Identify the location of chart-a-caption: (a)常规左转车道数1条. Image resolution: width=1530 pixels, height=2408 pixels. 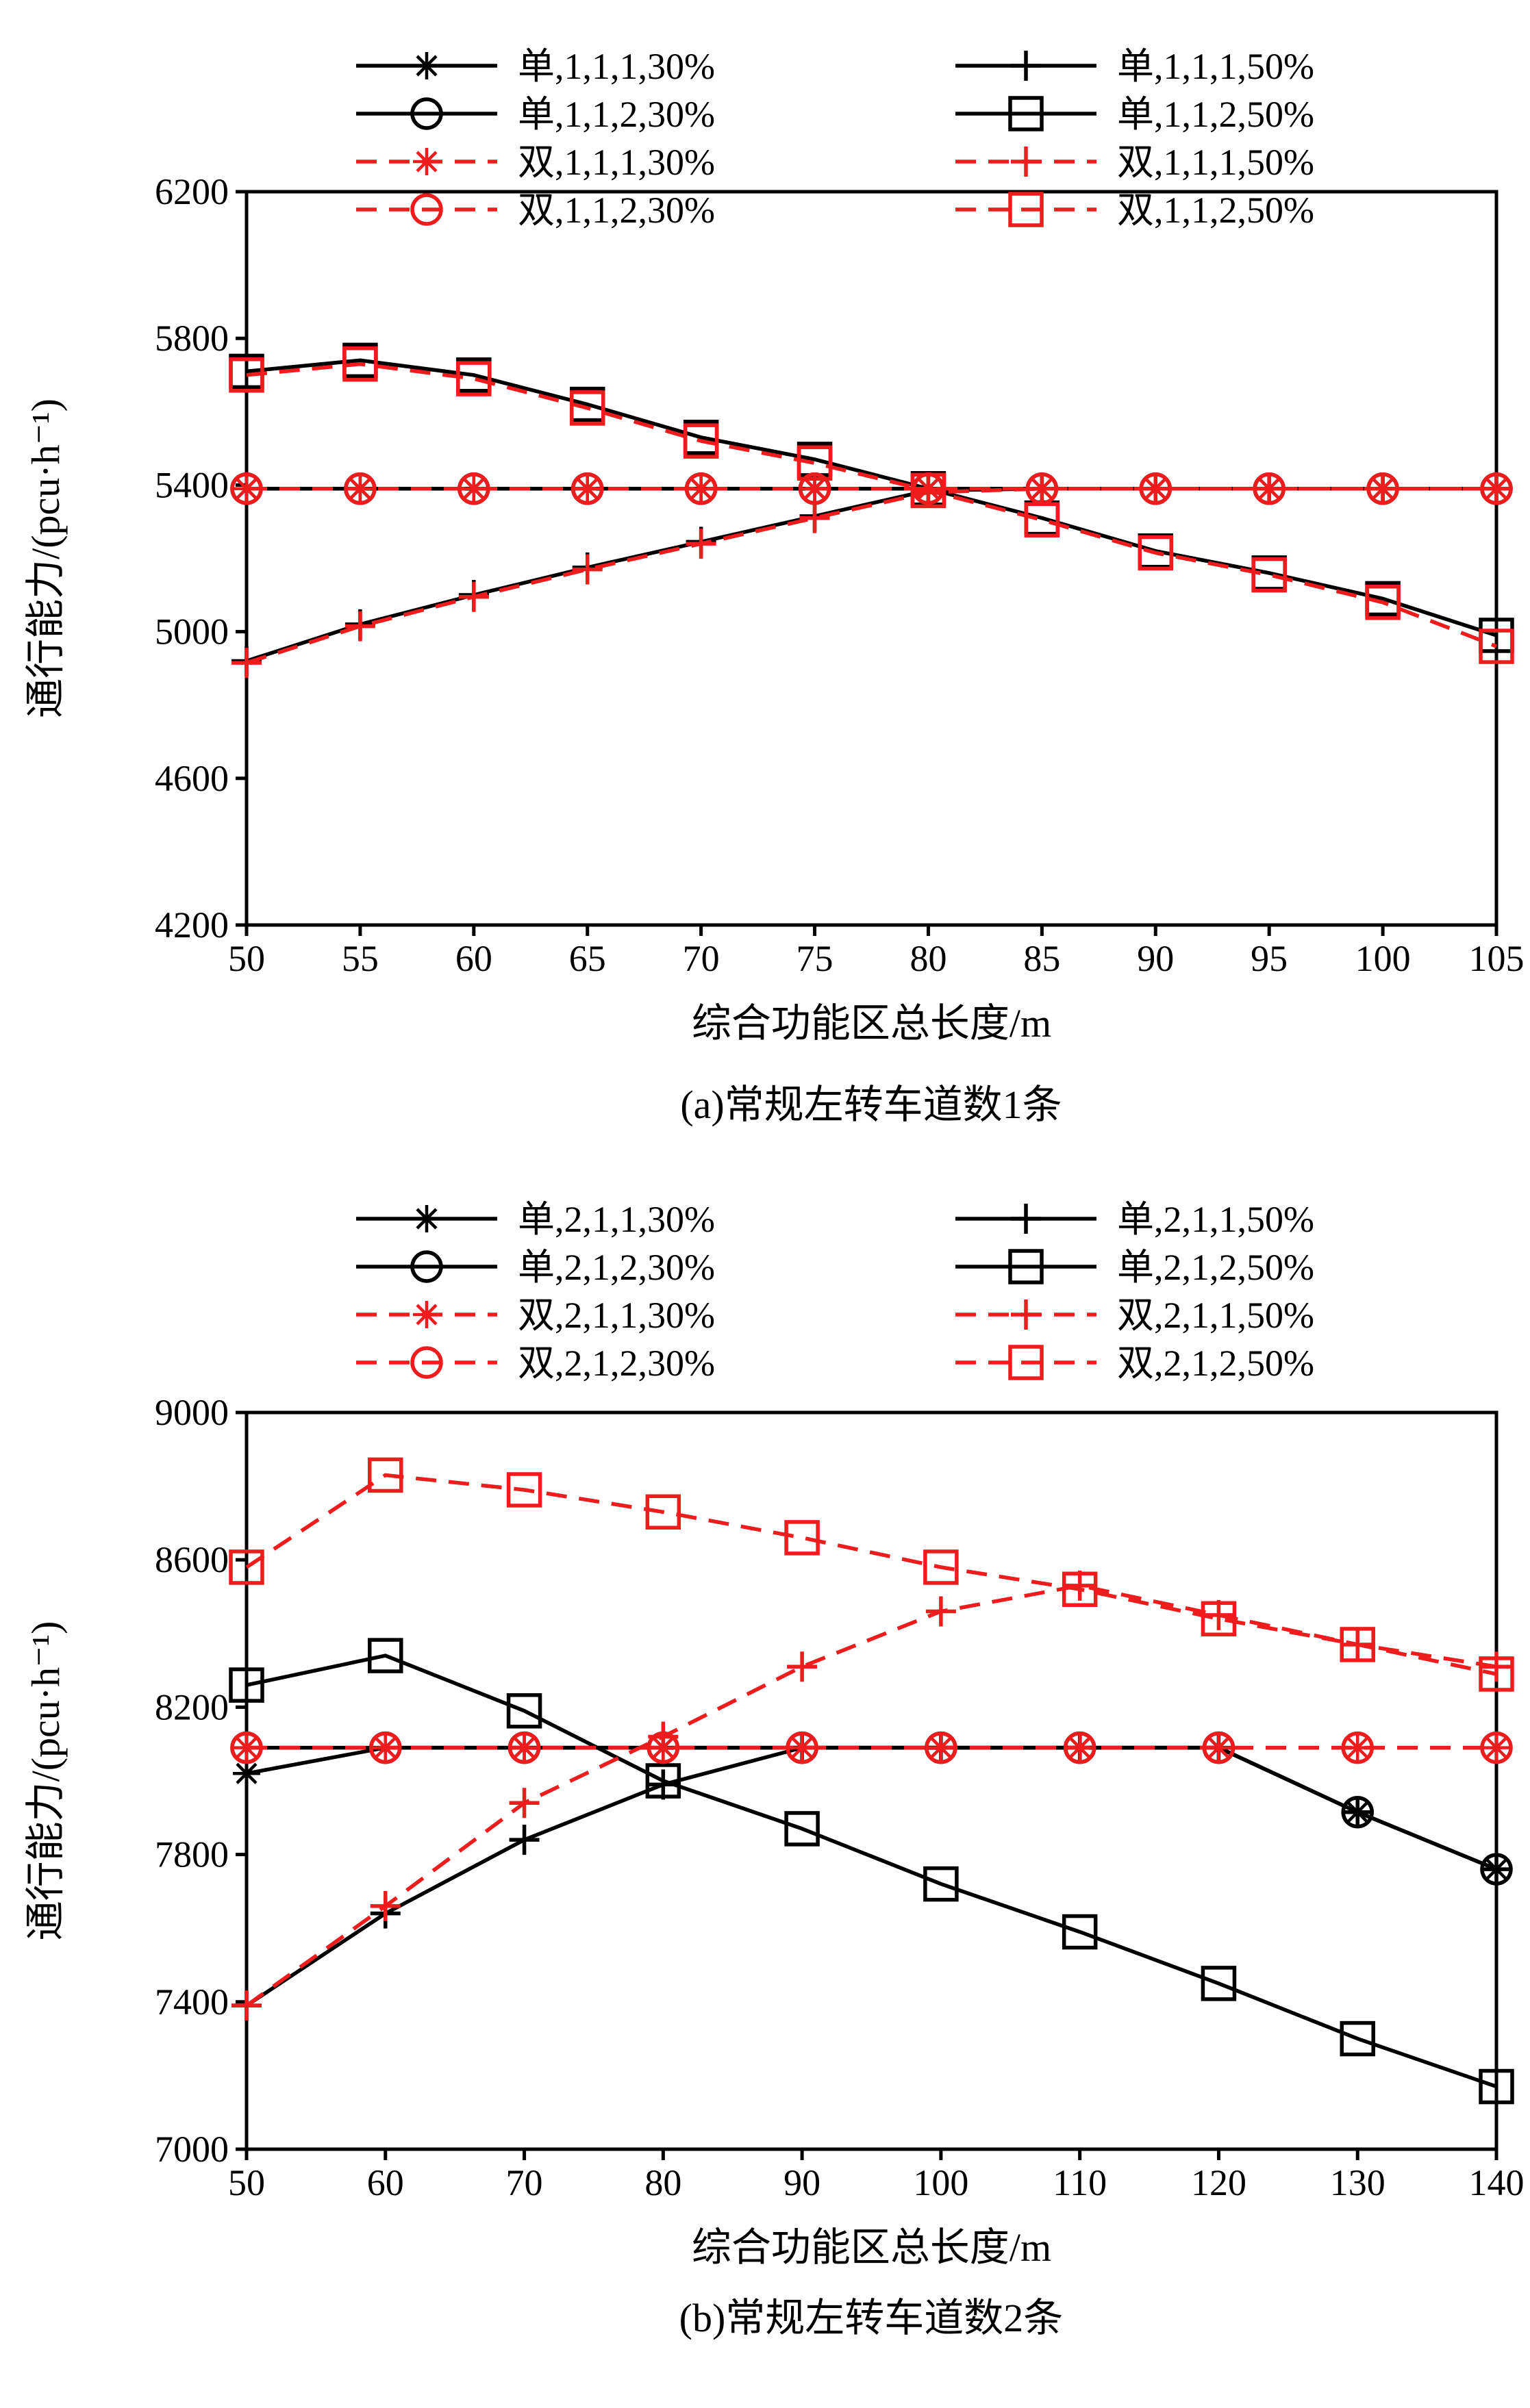
(871, 1104).